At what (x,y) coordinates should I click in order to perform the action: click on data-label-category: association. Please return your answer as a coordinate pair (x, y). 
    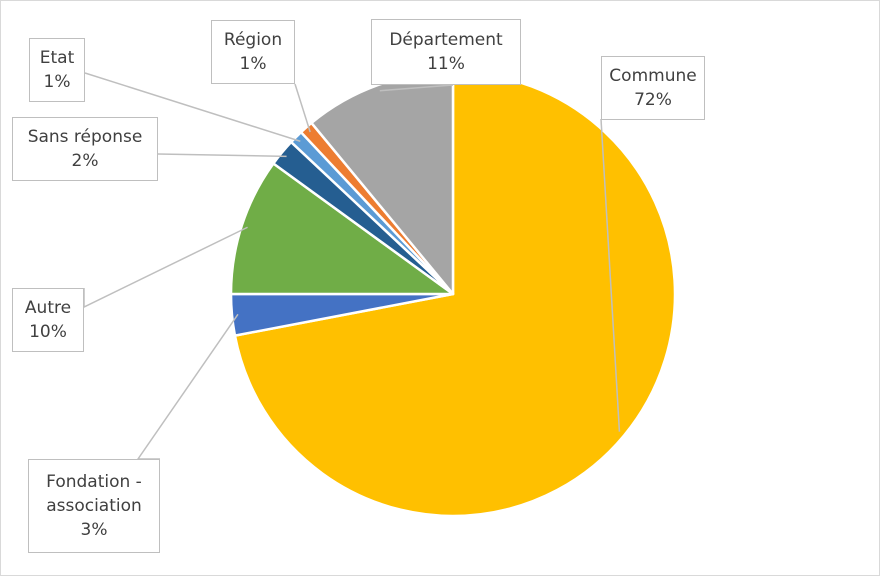
    Looking at the image, I should click on (94, 506).